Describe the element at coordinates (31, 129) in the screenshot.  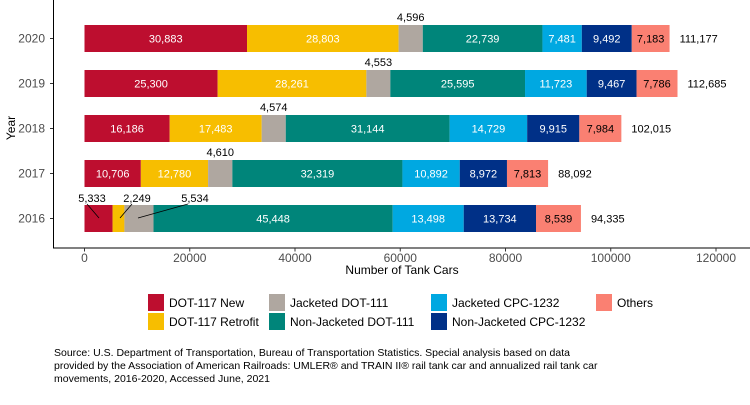
I see `y-tick-label: 2018` at that location.